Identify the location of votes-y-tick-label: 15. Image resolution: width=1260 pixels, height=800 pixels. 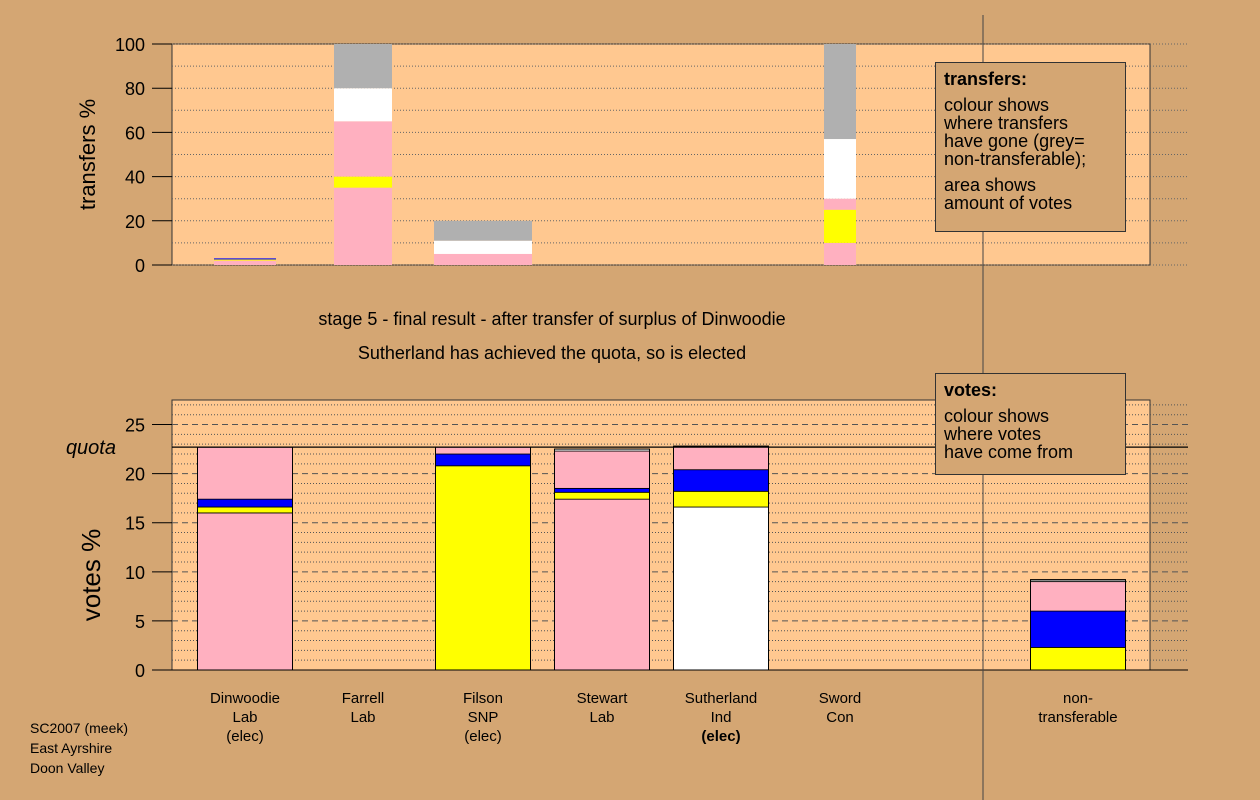
(135, 524).